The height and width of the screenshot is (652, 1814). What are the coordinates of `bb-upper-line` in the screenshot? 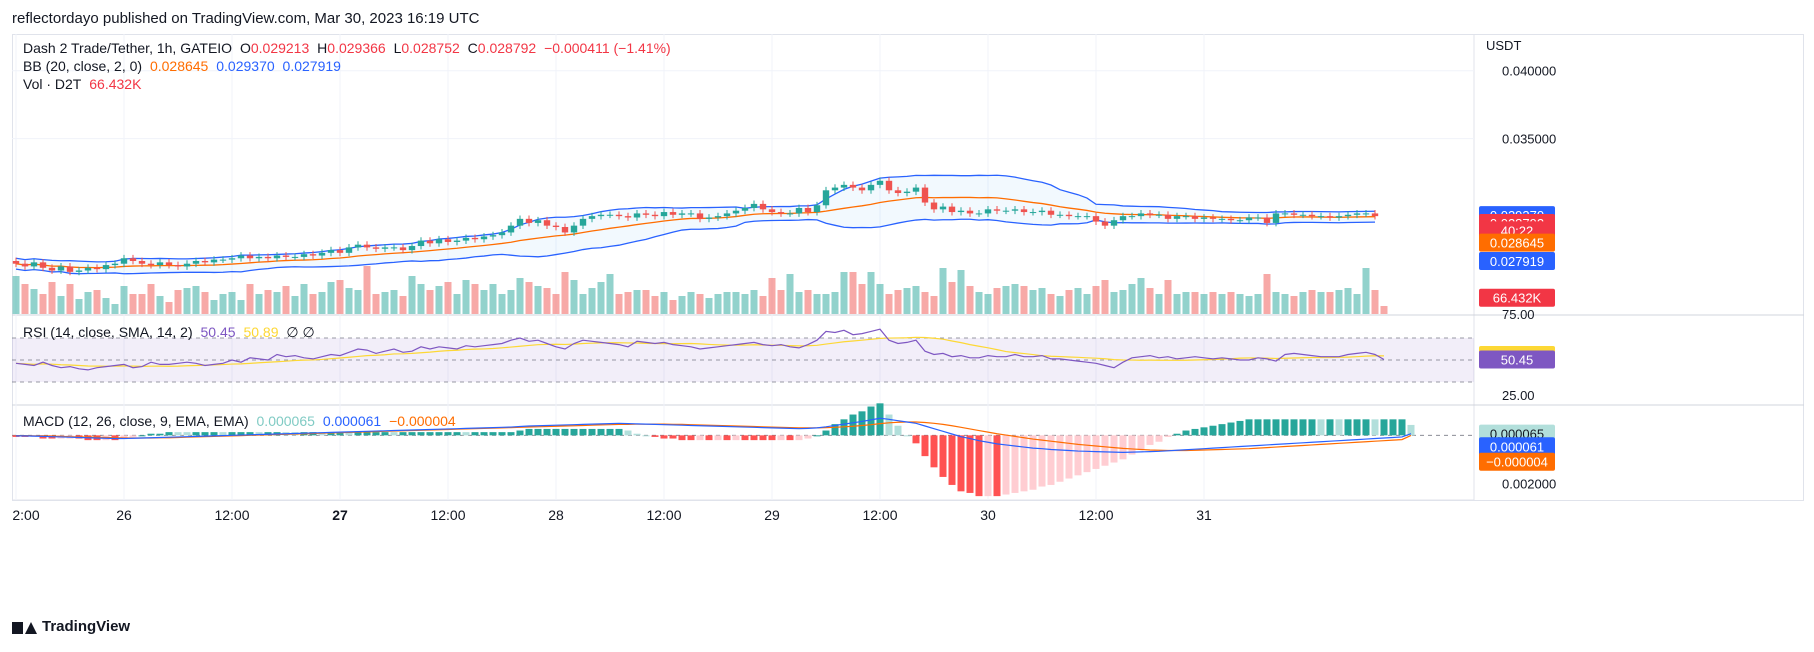 It's located at (695, 218).